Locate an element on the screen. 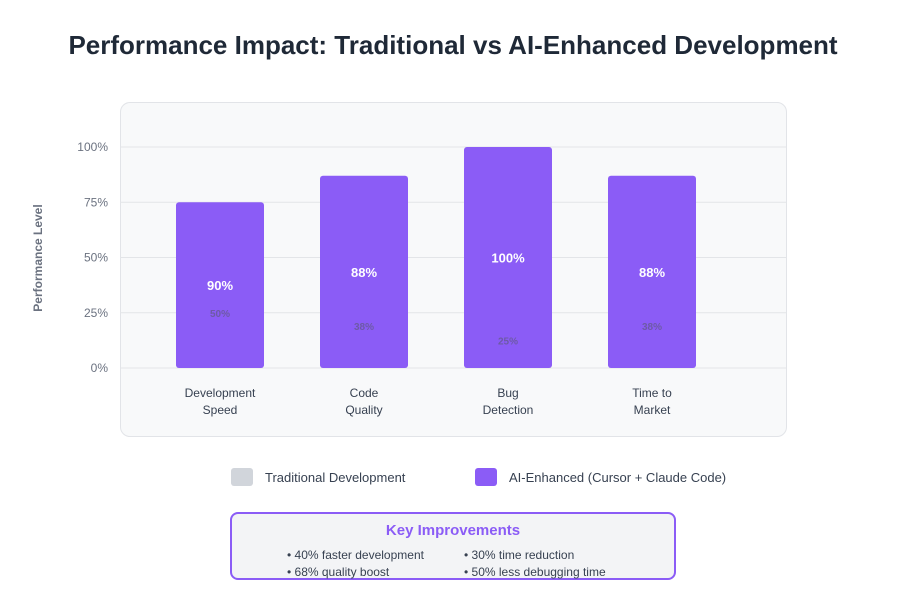 Image resolution: width=906 pixels, height=612 pixels. x-tick-label: Bug is located at coordinates (507, 393).